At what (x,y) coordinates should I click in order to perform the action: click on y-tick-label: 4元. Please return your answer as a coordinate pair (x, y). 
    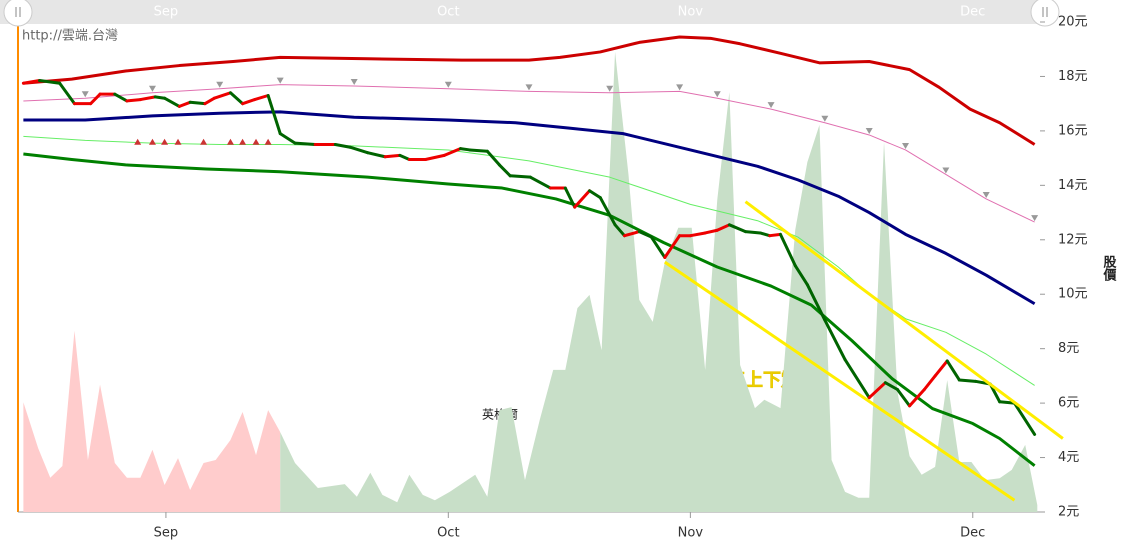
    Looking at the image, I should click on (1068, 457).